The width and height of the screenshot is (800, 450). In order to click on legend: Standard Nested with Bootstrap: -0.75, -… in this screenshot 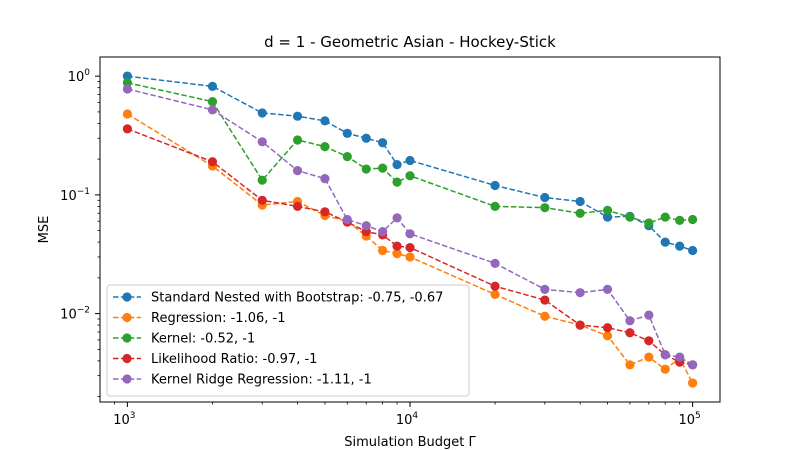, I will do `click(288, 340)`.